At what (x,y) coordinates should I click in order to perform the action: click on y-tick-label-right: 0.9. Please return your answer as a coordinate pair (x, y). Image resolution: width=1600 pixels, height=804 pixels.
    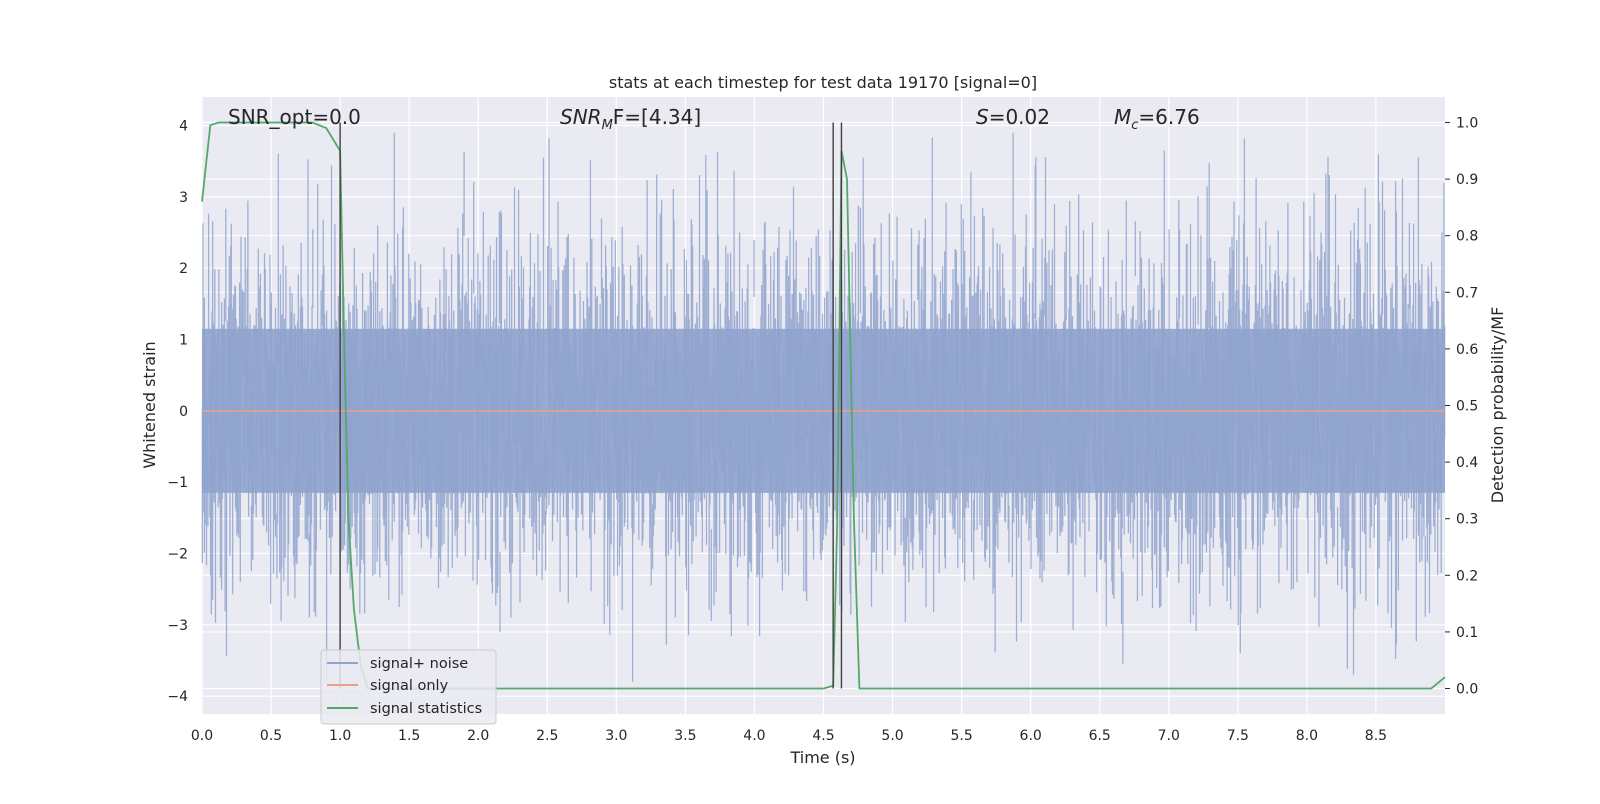
    Looking at the image, I should click on (1467, 180).